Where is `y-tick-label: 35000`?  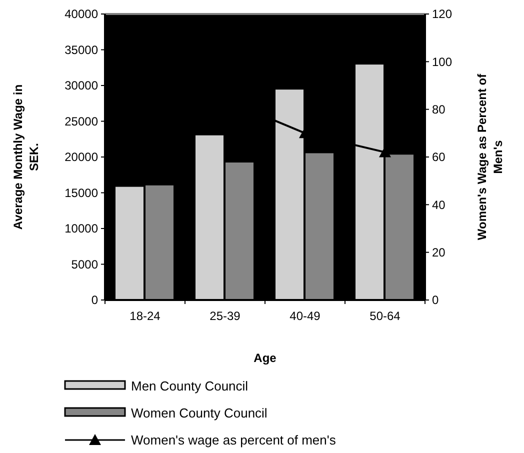
y-tick-label: 35000 is located at coordinates (81, 49).